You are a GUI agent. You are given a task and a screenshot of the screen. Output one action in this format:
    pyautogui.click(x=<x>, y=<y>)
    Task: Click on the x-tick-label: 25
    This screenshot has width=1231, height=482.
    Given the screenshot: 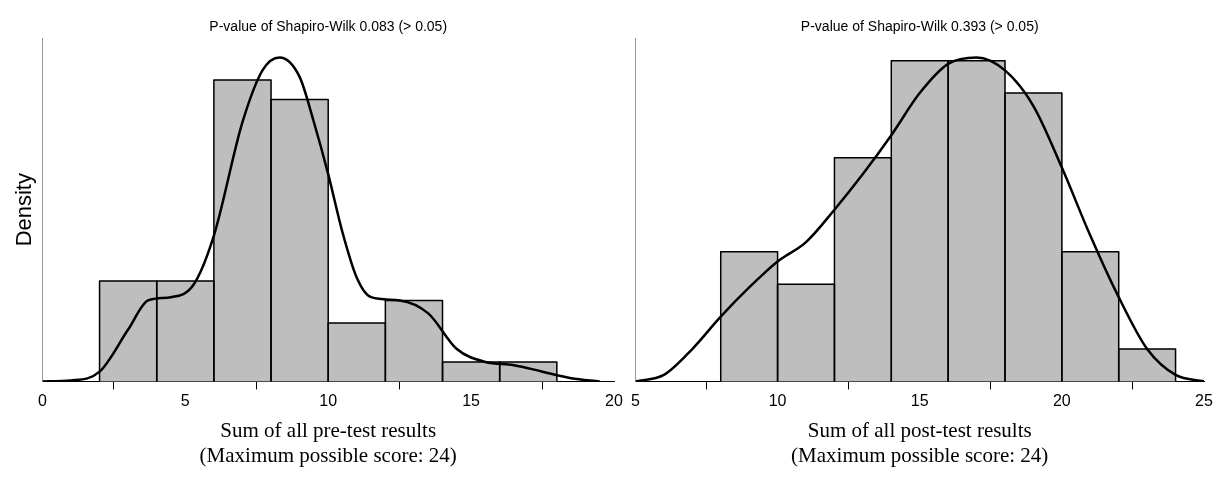 What is the action you would take?
    pyautogui.click(x=1204, y=401)
    